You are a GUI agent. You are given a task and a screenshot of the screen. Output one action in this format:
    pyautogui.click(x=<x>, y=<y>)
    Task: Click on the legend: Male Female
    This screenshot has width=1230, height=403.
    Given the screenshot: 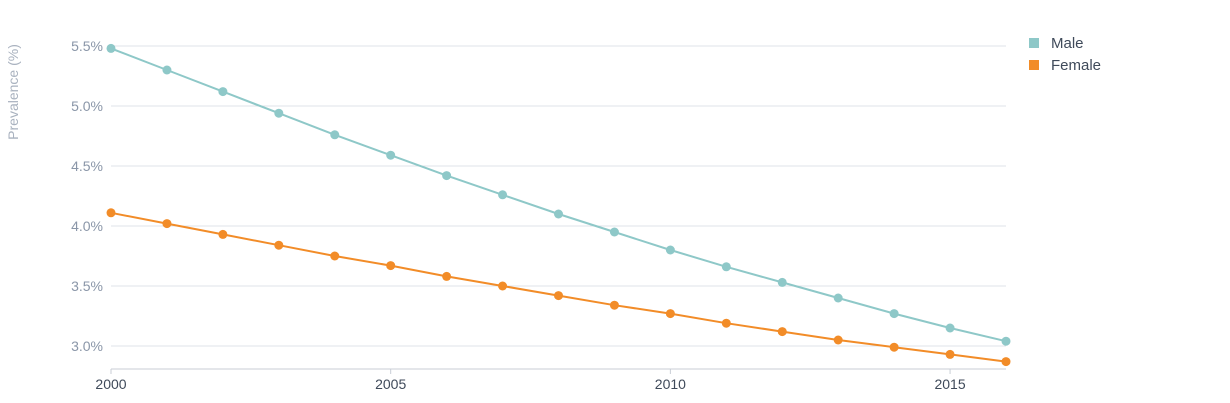 What is the action you would take?
    pyautogui.click(x=1065, y=54)
    